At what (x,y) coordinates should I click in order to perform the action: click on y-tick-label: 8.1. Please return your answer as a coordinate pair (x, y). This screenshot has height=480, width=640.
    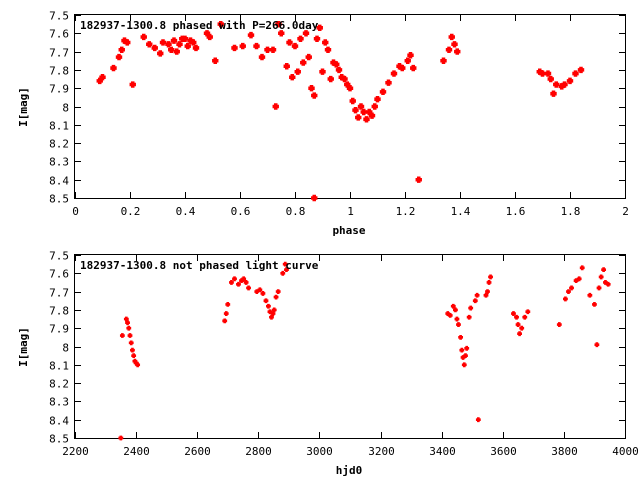
    Looking at the image, I should click on (59, 366).